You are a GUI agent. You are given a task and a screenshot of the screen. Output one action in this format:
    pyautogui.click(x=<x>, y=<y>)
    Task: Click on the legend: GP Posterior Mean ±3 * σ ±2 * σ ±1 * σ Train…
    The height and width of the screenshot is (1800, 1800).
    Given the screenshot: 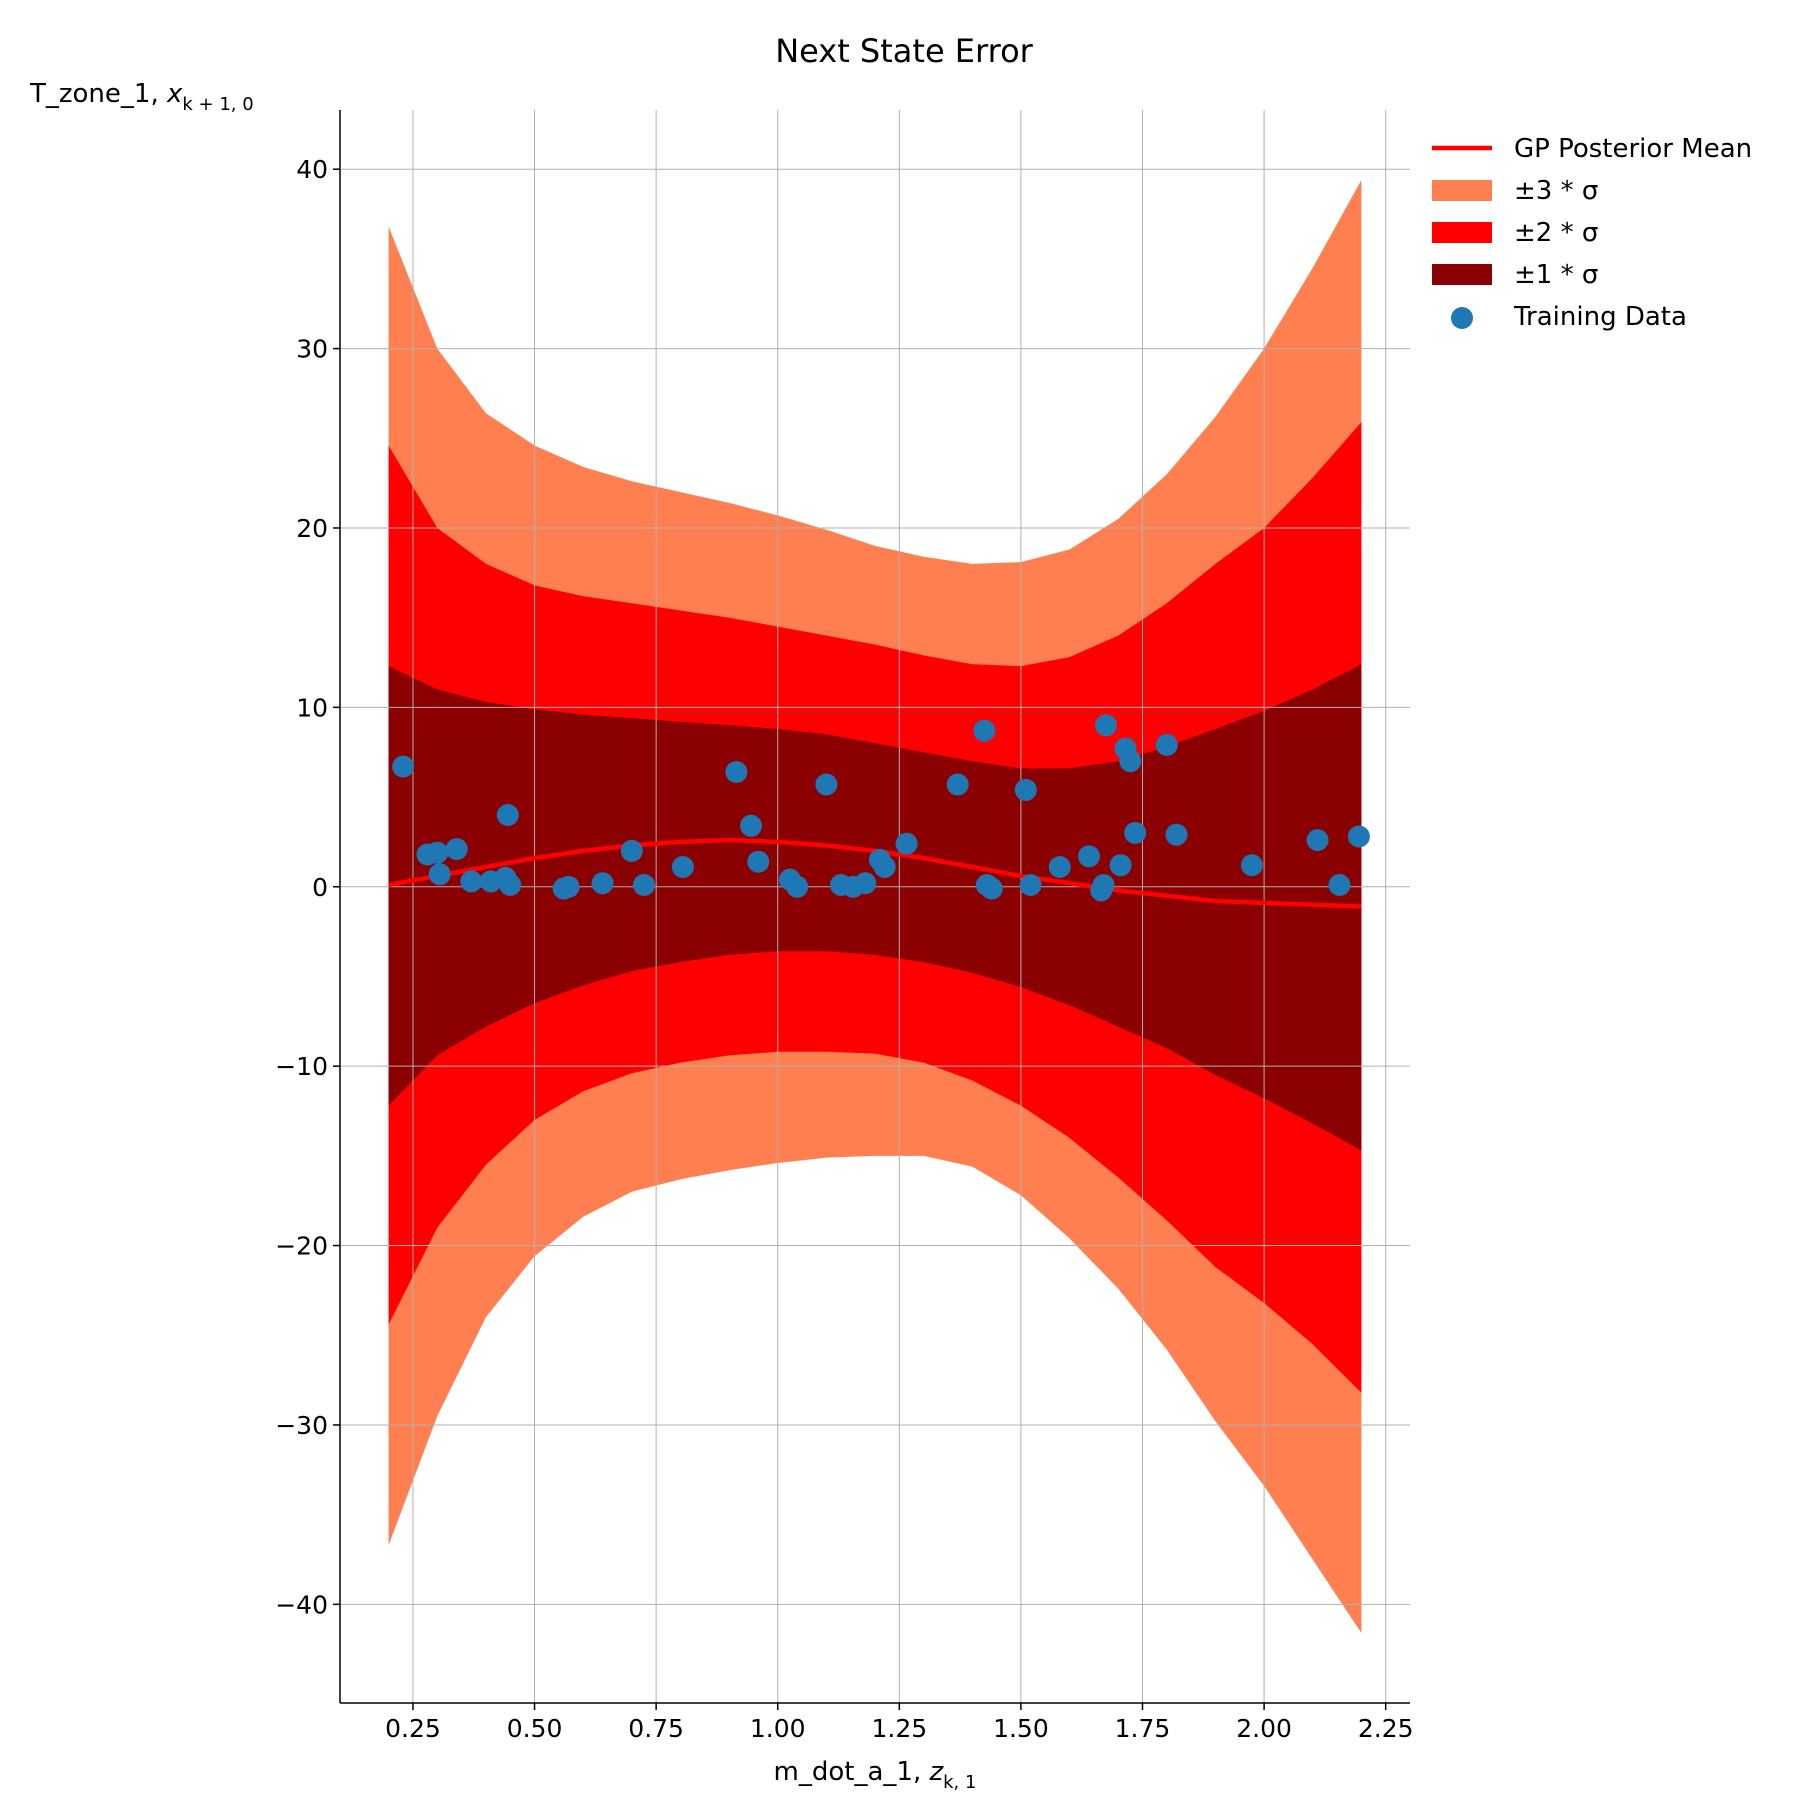 What is the action you would take?
    pyautogui.click(x=1592, y=233)
    